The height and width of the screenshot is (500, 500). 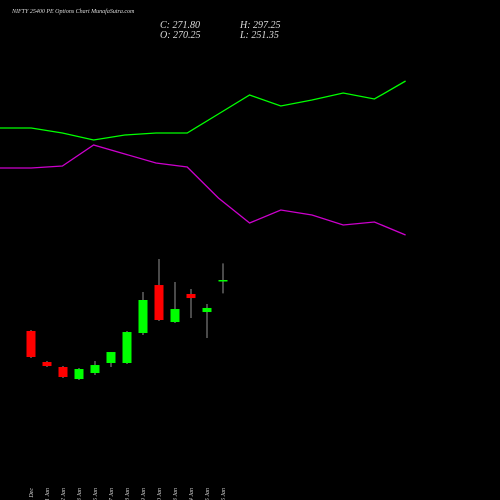 I want to click on high-info: H: 297.25, so click(x=260, y=25).